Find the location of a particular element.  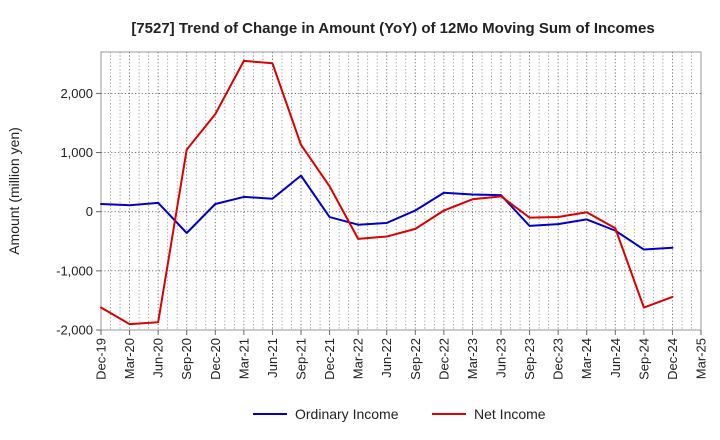

x-tick-label: Jun-23 is located at coordinates (501, 358).